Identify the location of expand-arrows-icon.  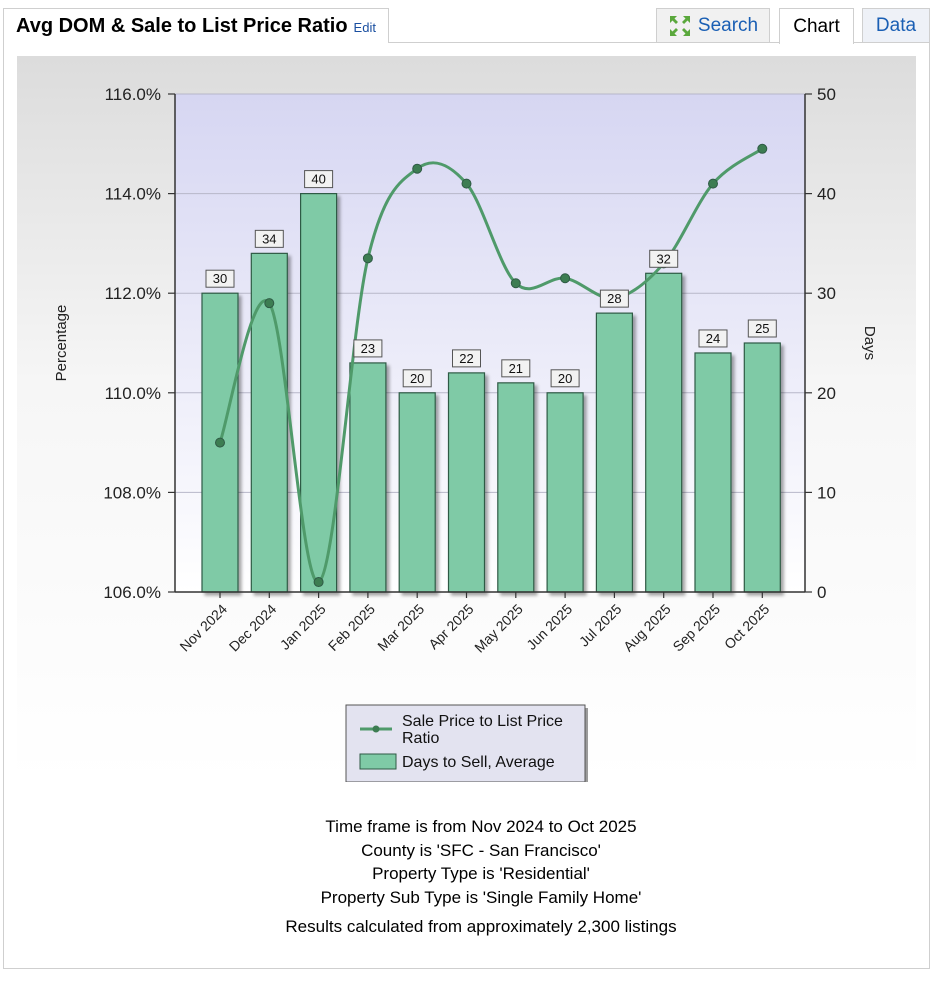
(679, 25).